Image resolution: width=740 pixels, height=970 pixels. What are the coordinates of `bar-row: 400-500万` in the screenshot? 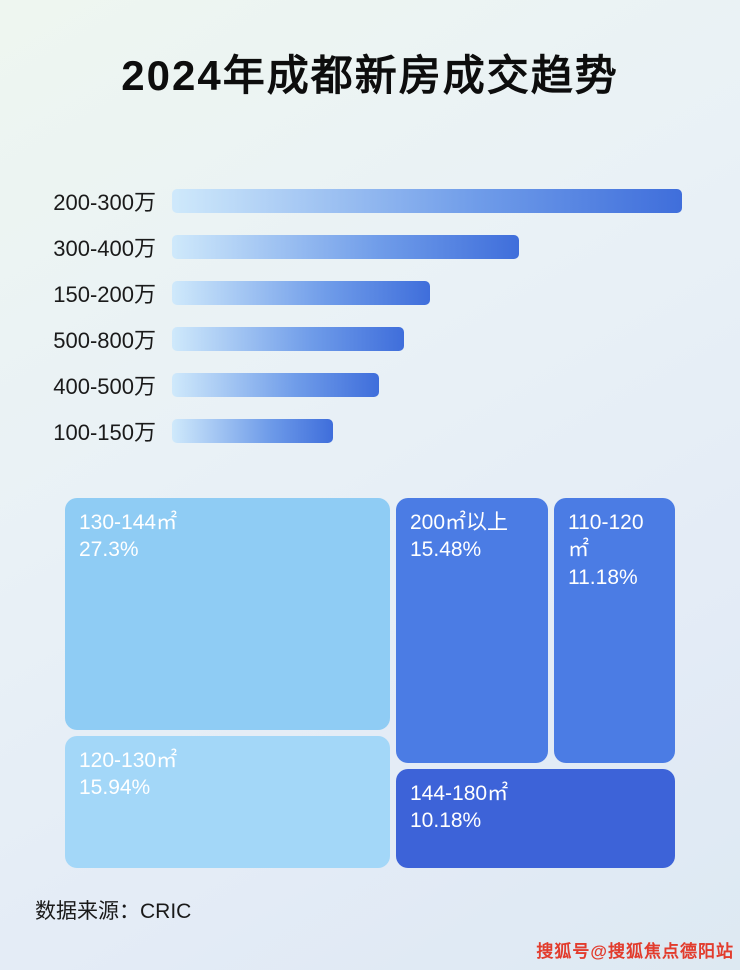 It's located at (362, 385).